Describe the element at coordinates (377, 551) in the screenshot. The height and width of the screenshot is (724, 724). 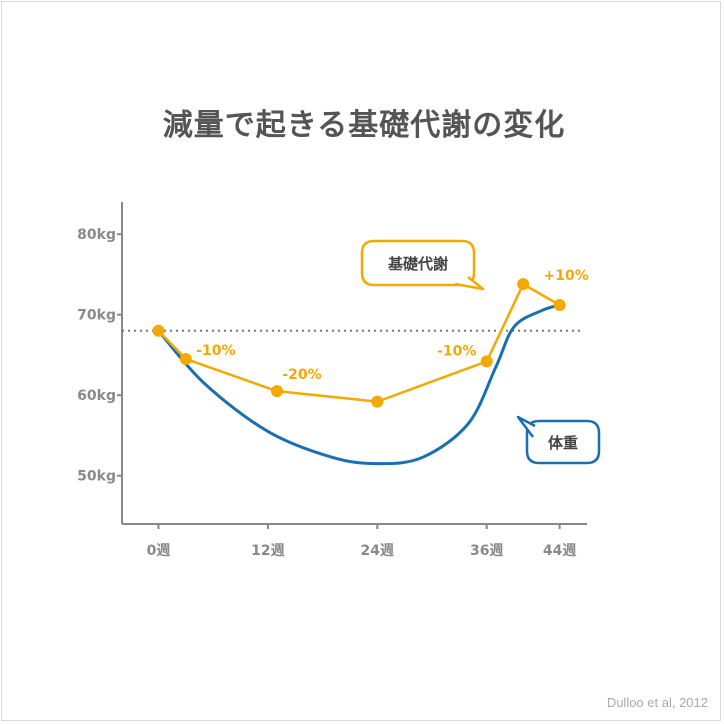
I see `x-tick-label: 24週` at that location.